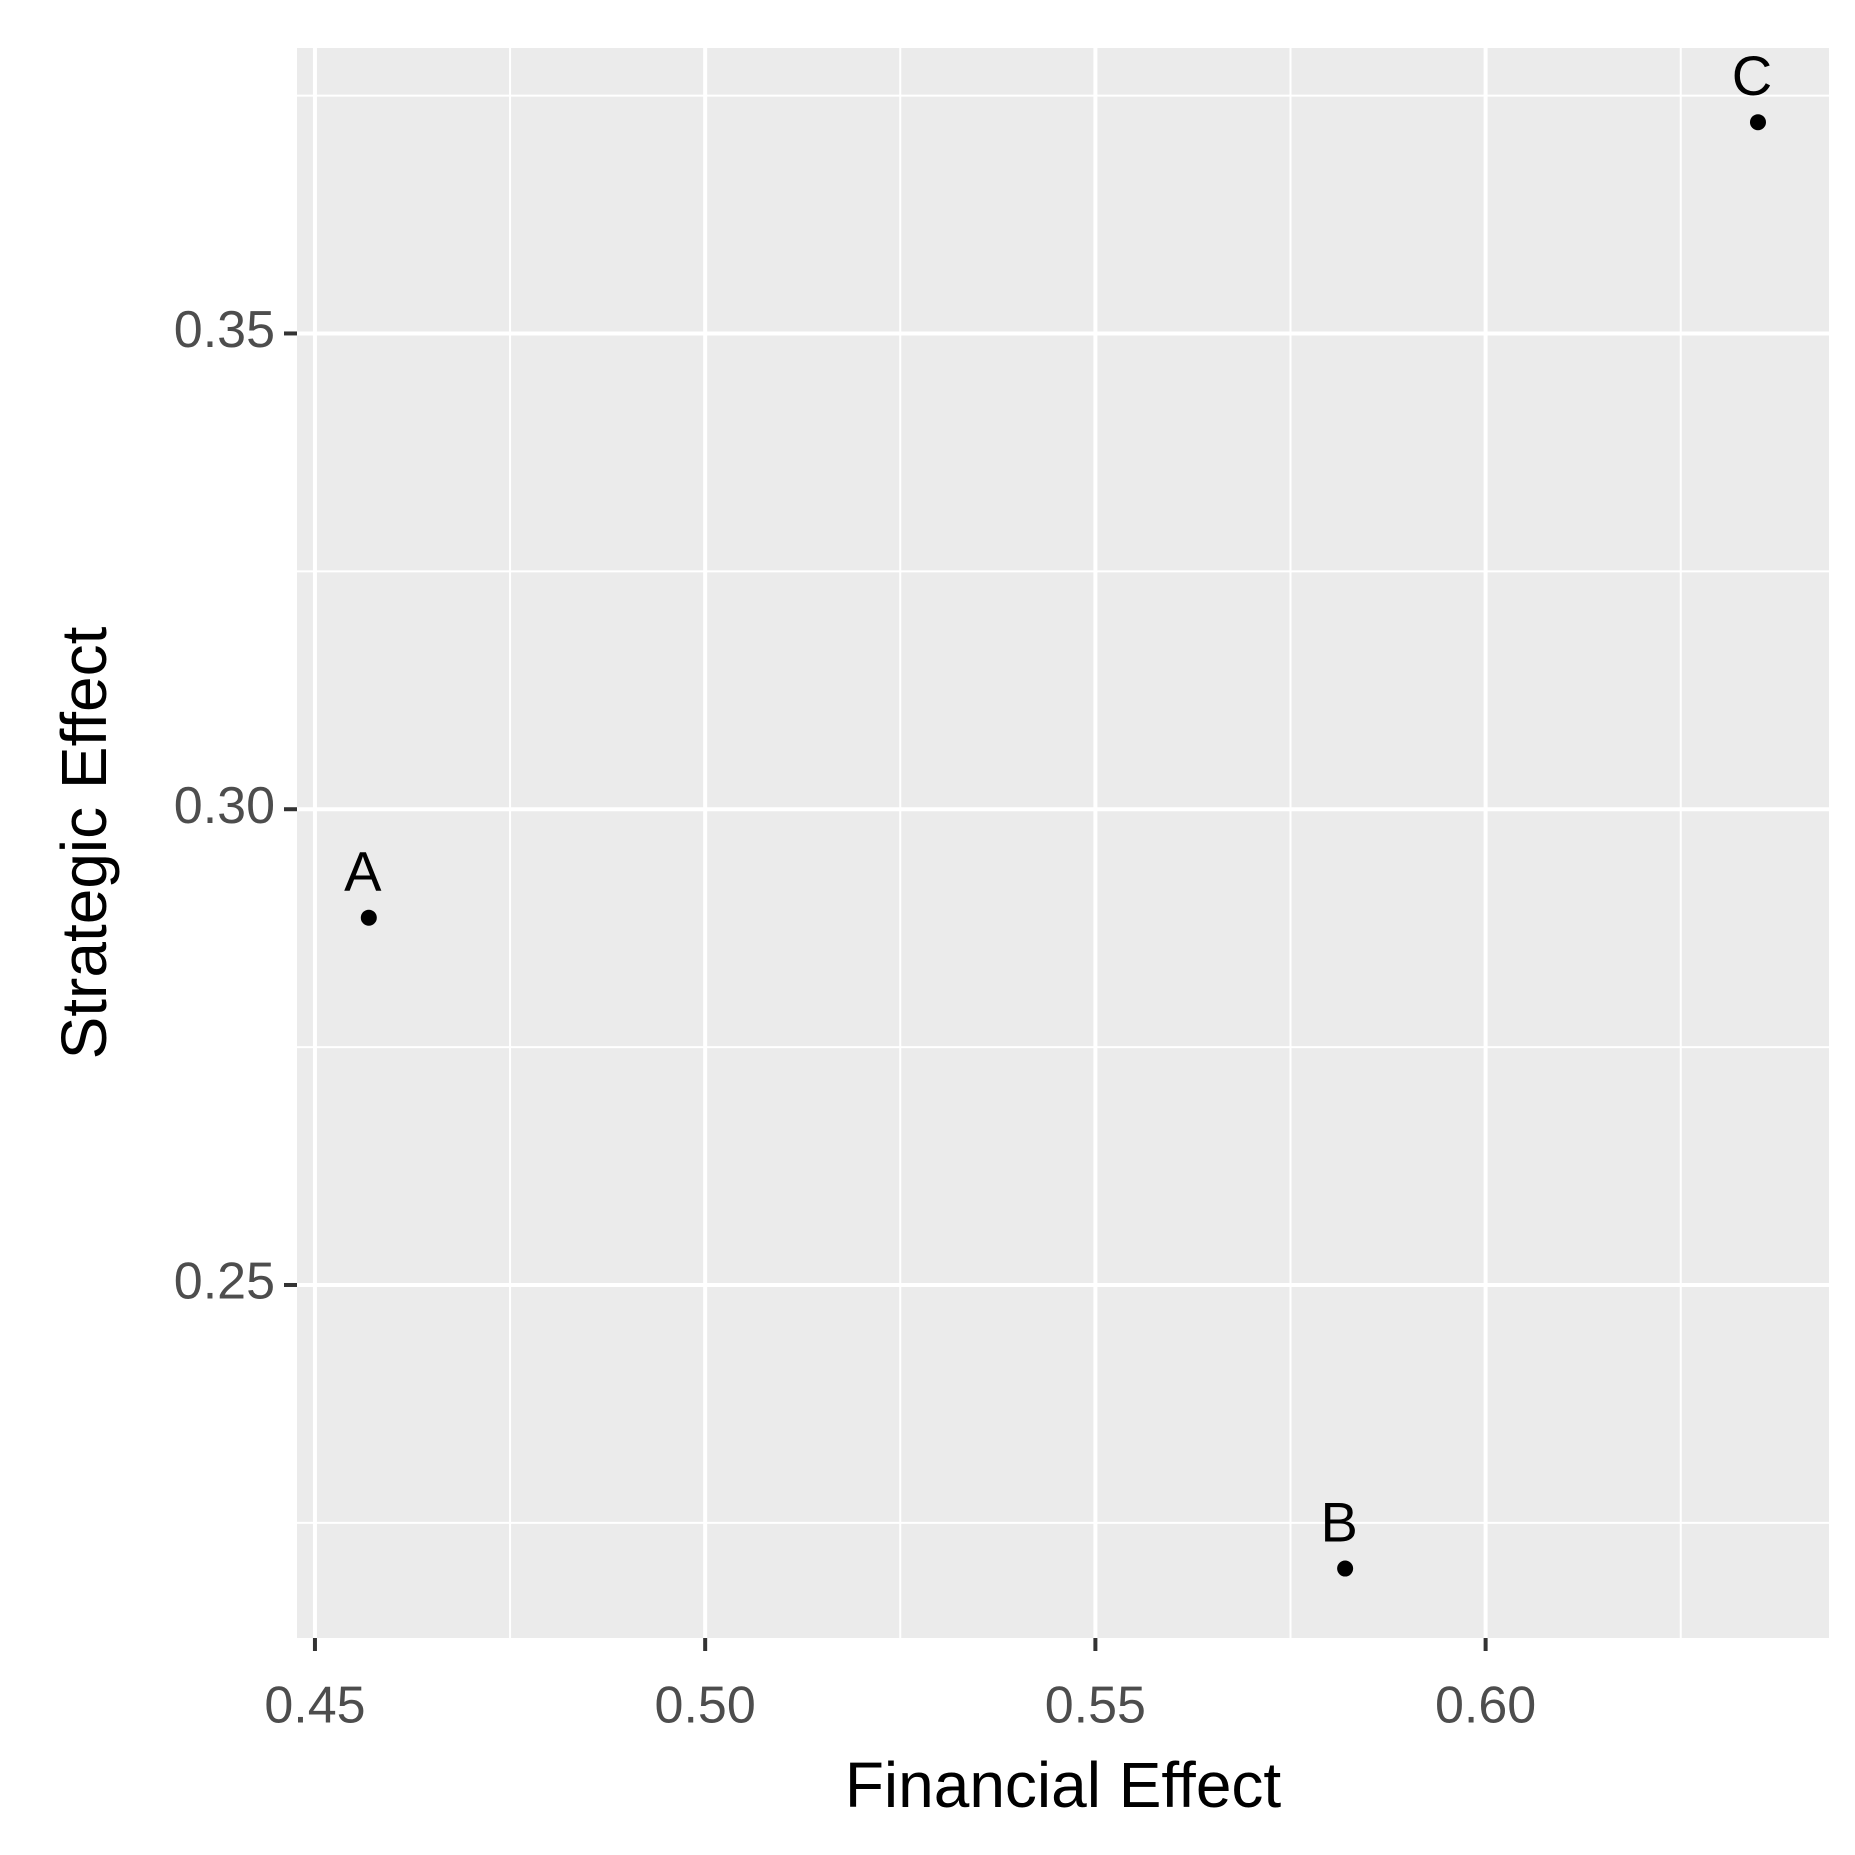 This screenshot has width=1855, height=1855. I want to click on point-label: A, so click(363, 870).